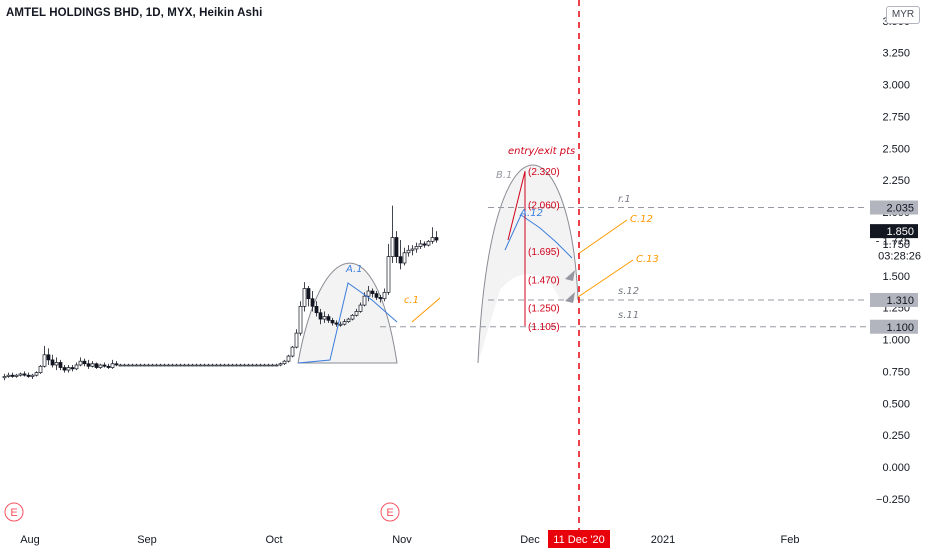 The image size is (932, 550). What do you see at coordinates (531, 213) in the screenshot?
I see `pattern-label: A.12` at bounding box center [531, 213].